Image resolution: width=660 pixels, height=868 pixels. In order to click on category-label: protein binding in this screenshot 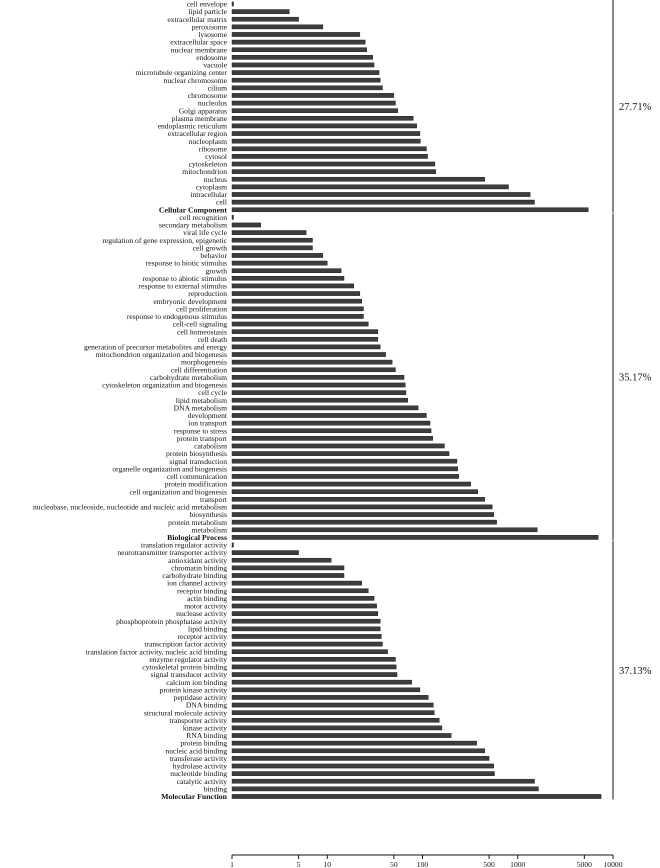, I will do `click(203, 743)`.